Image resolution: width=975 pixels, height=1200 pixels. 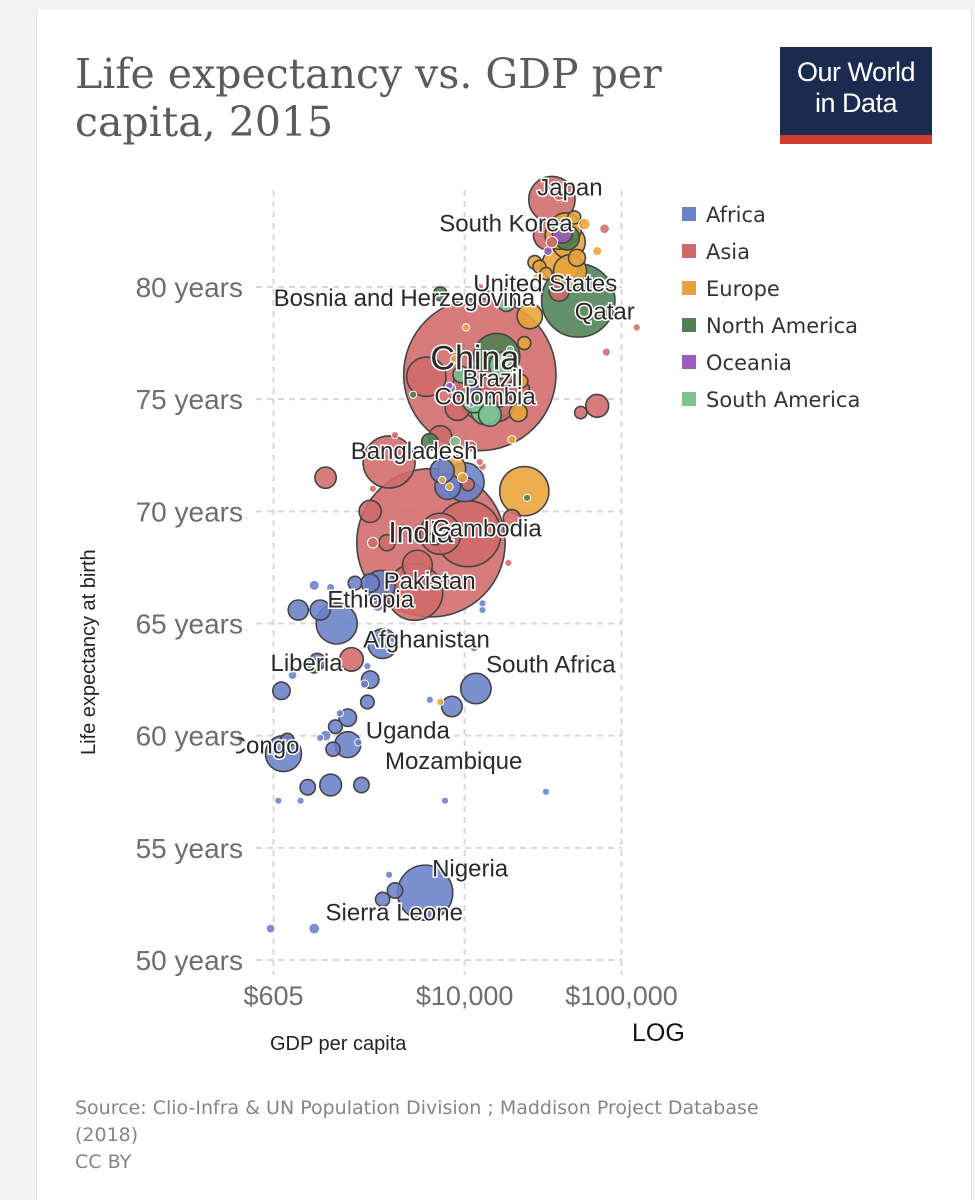 I want to click on x-tick-label: $10,000, so click(x=465, y=996).